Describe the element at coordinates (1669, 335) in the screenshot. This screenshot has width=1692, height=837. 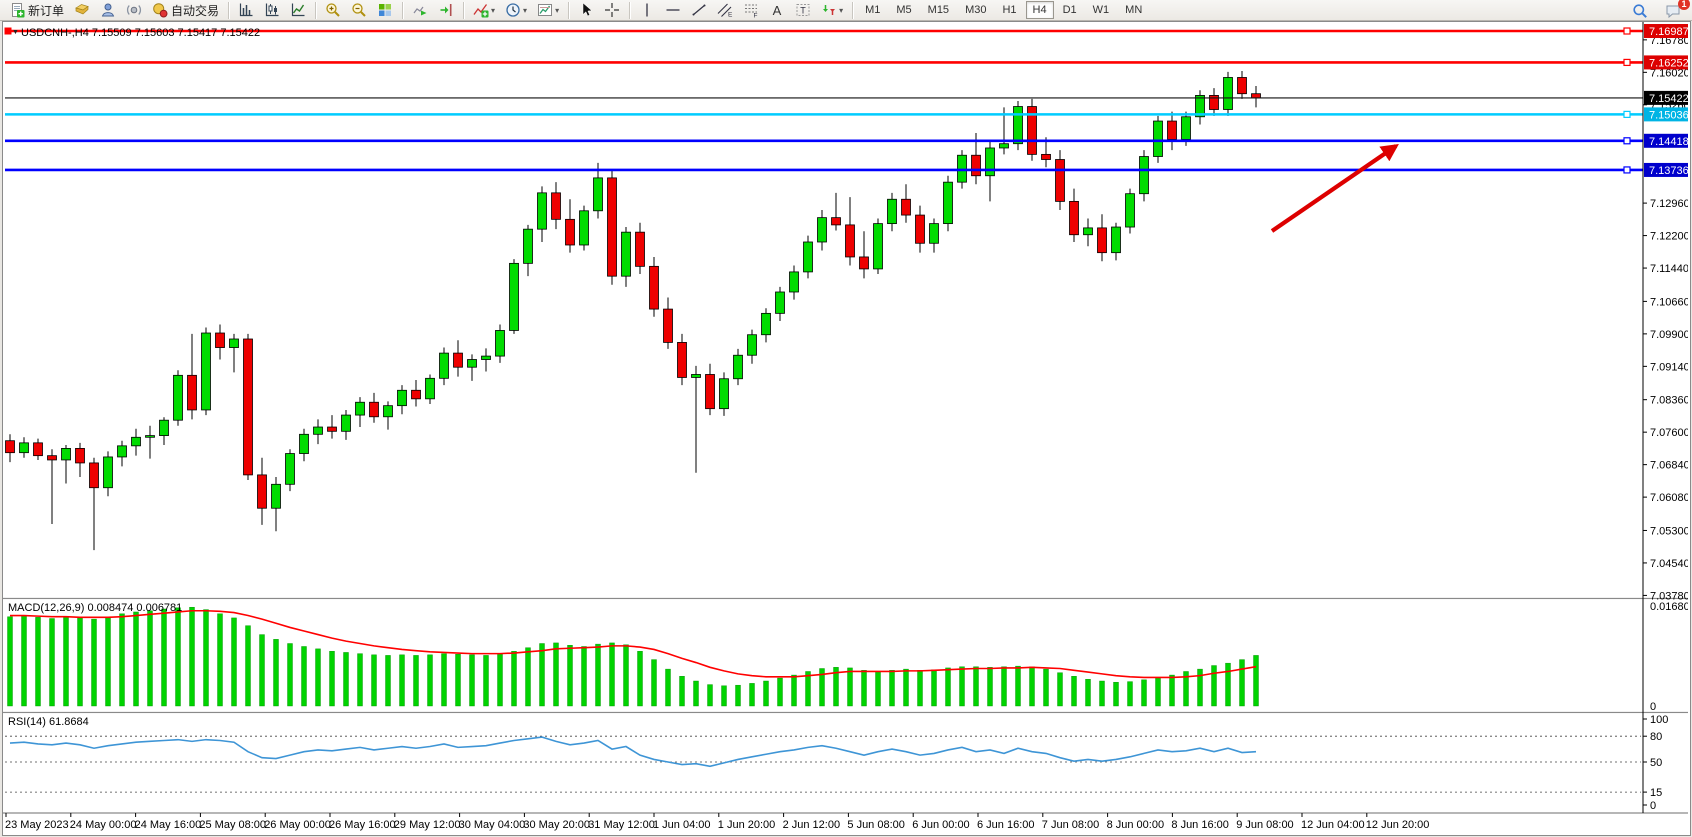
I see `price-tick-label: 7.09900` at that location.